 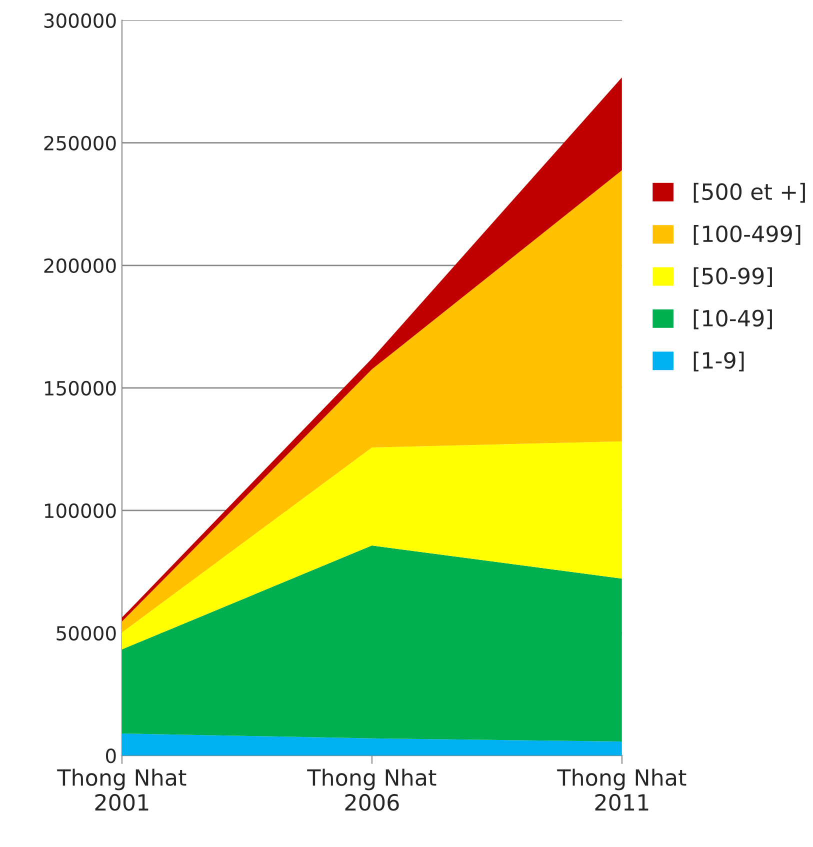 I want to click on legend-label: [50-99], so click(x=733, y=277).